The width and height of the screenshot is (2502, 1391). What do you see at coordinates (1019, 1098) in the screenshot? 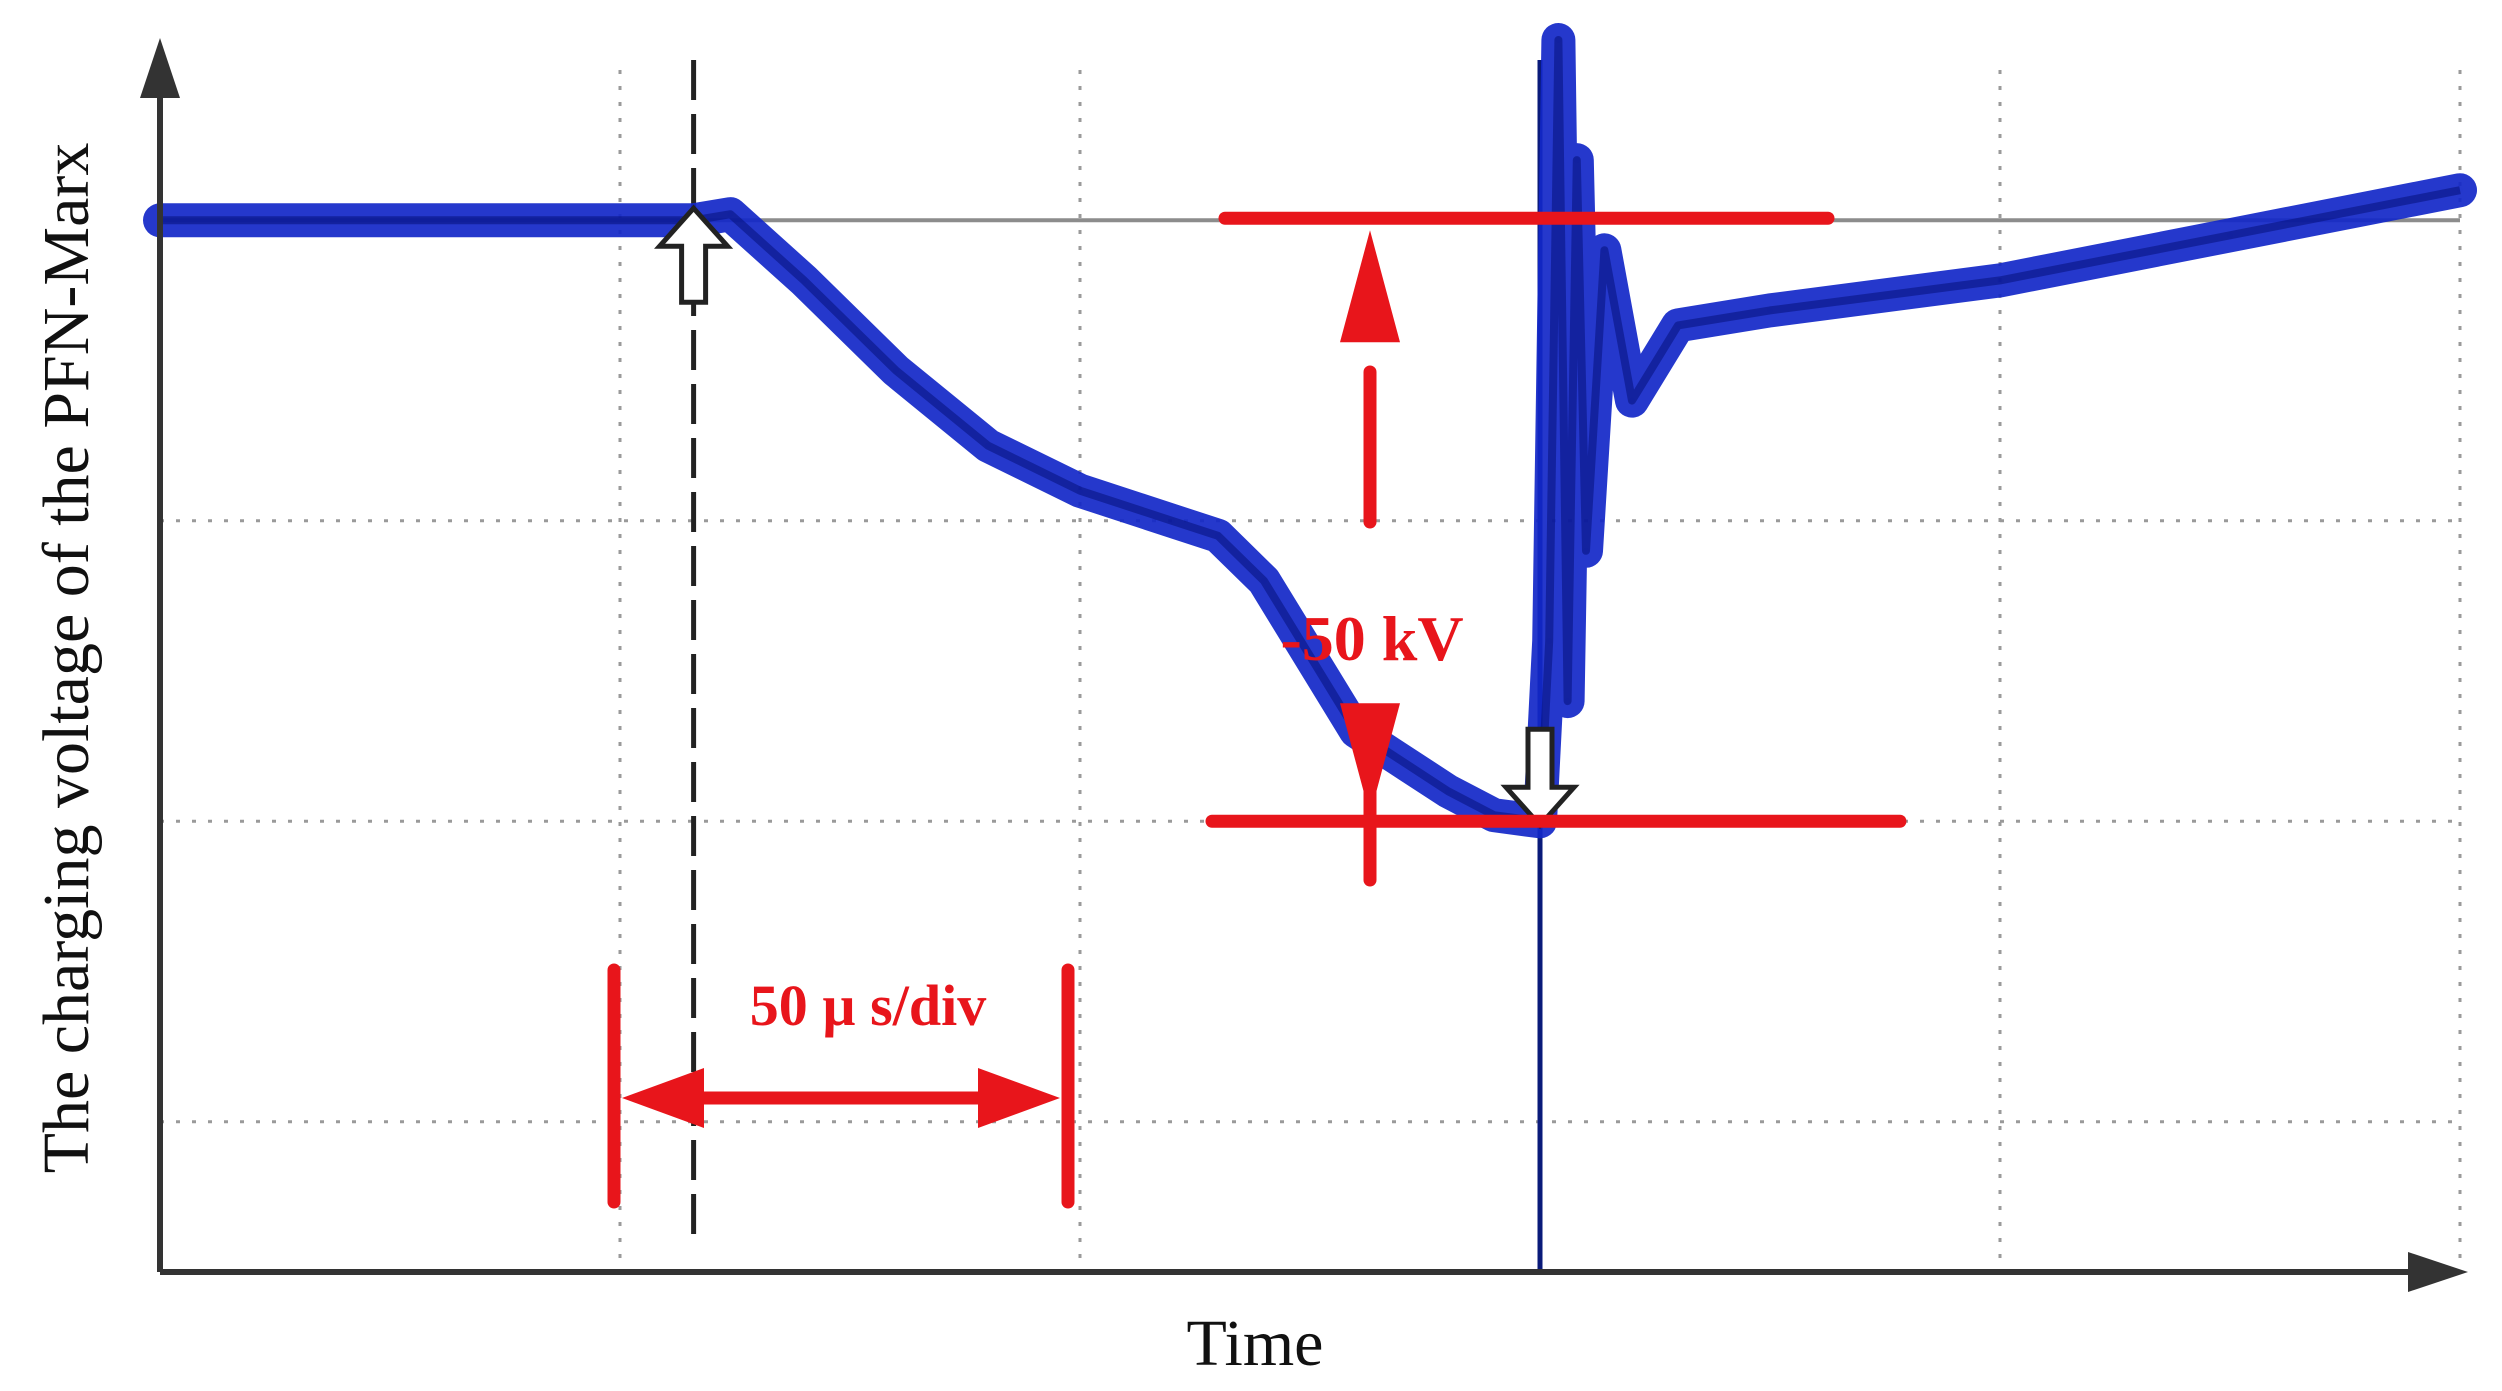
I see `time-arrow-right-head` at bounding box center [1019, 1098].